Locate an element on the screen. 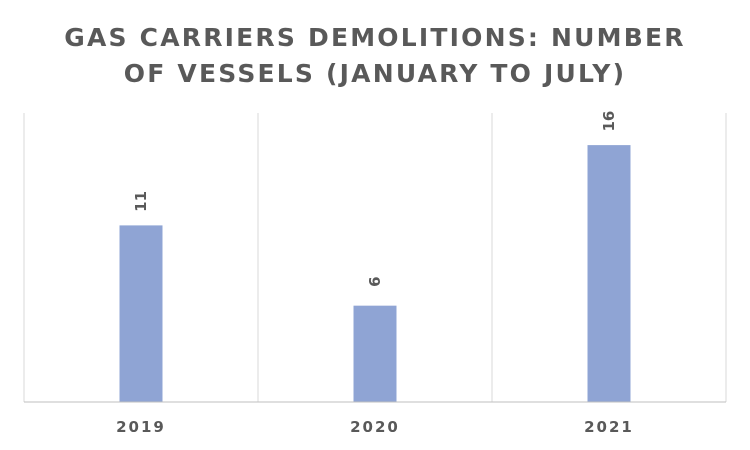 The width and height of the screenshot is (750, 450). x-tick-label-2020: 2020 is located at coordinates (375, 427).